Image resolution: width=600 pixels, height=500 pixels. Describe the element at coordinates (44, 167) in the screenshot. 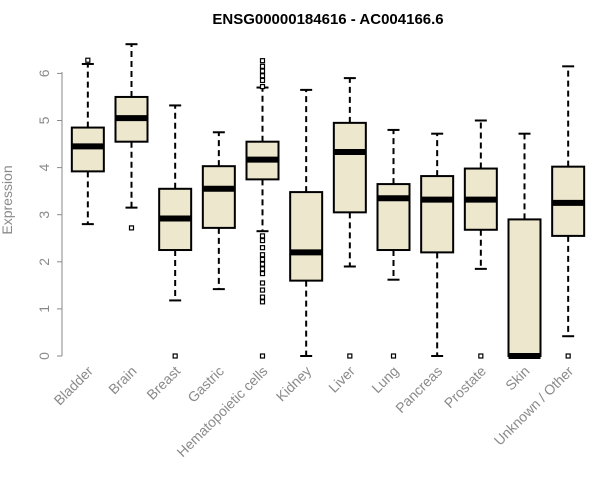

I see `y-tick-label: 4` at that location.